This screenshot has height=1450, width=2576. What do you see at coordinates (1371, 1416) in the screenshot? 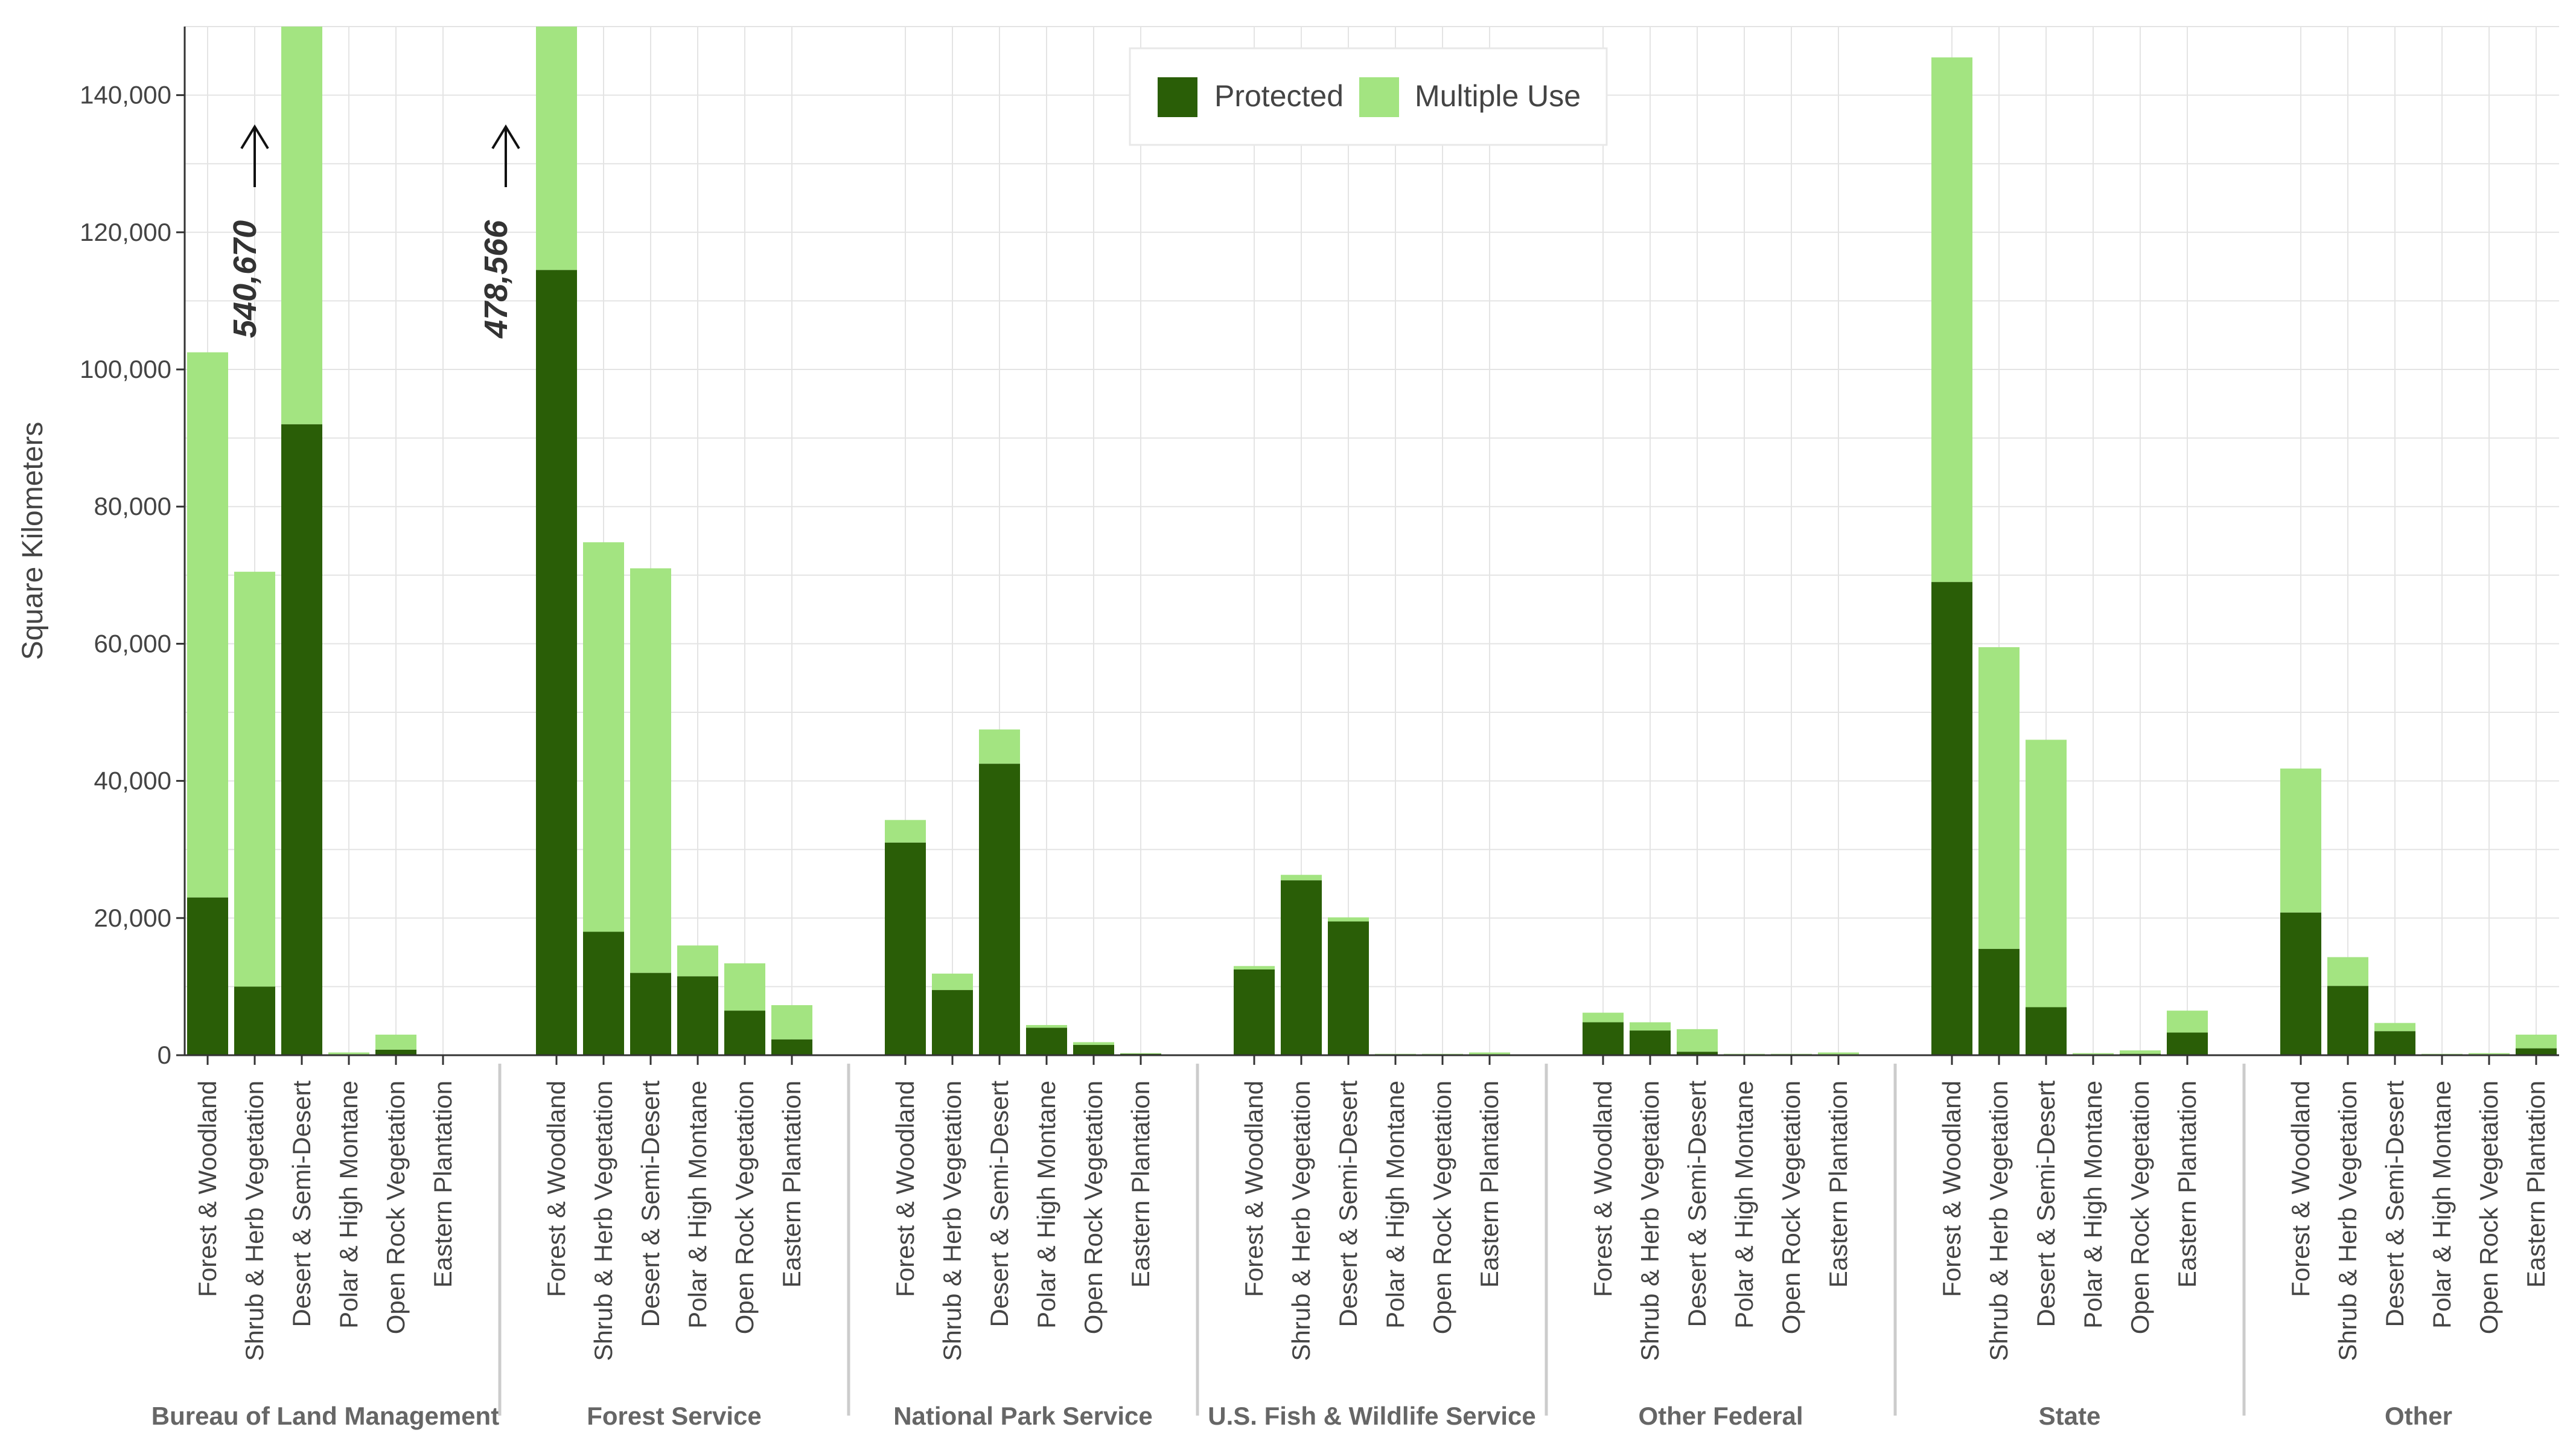
I see `x-group-label: U.S. Fish & Wildlife Service` at bounding box center [1371, 1416].